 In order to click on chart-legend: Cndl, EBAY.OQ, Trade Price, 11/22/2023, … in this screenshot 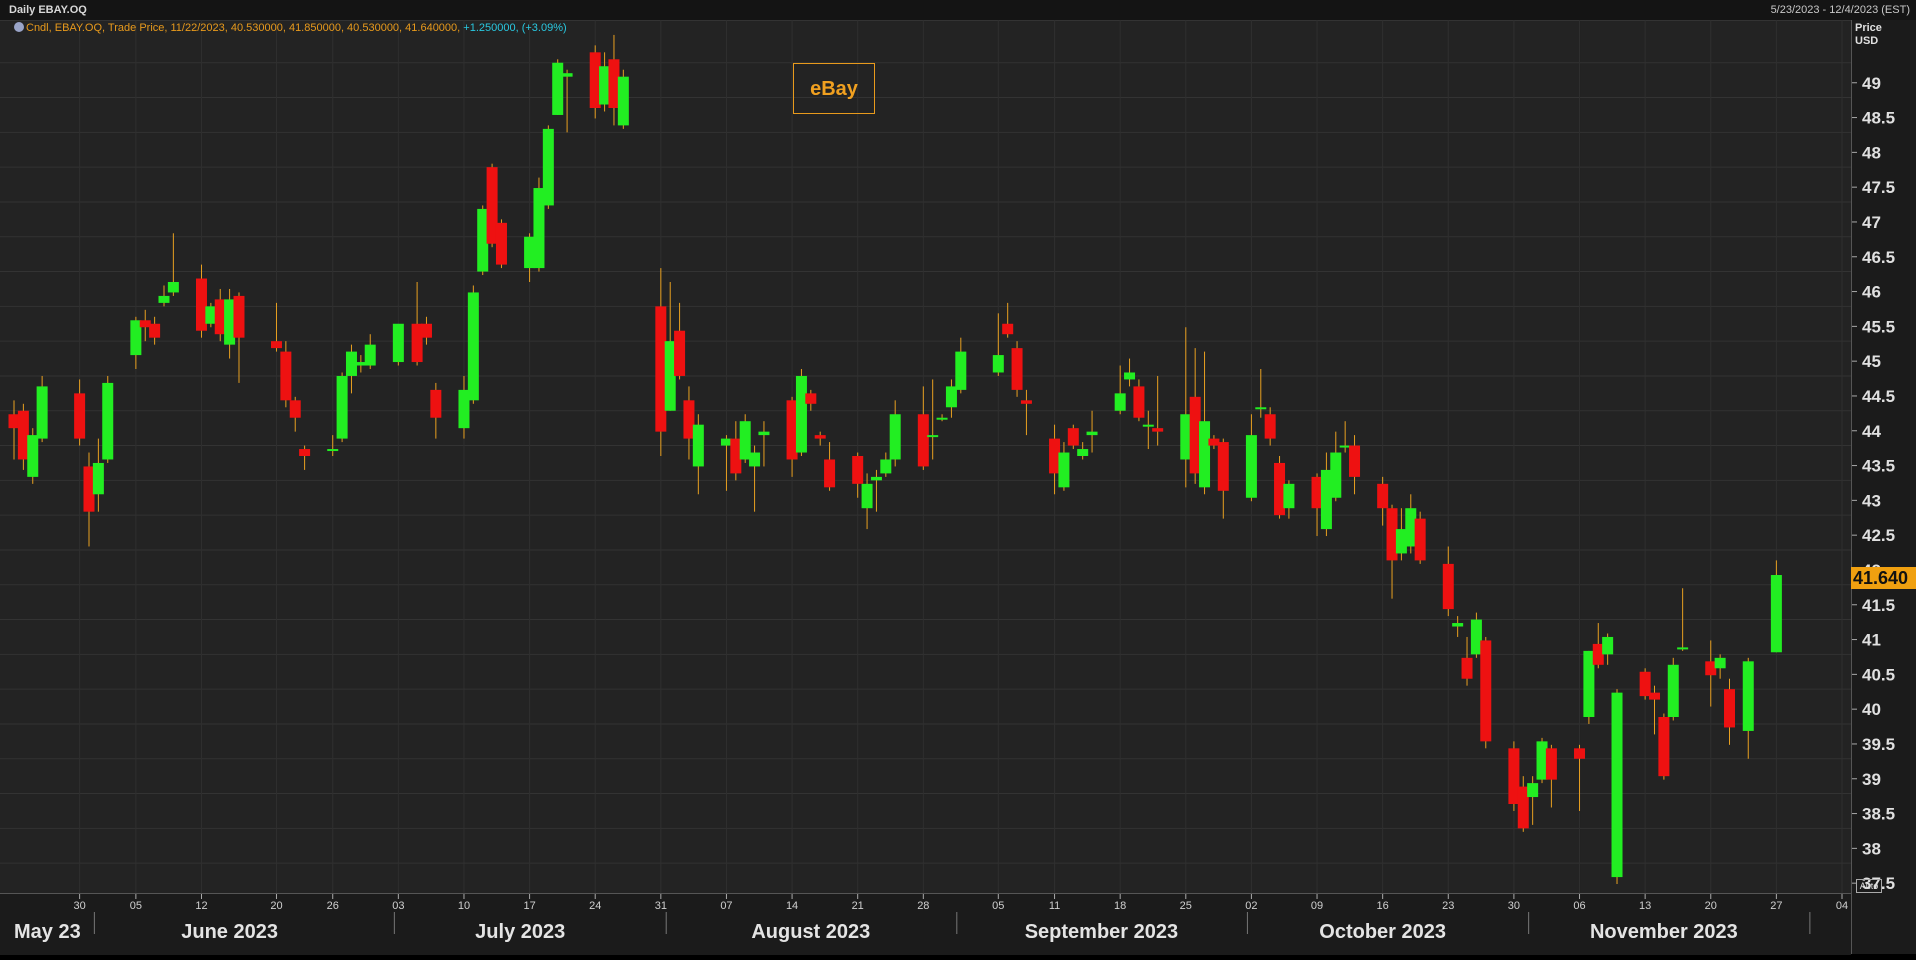, I will do `click(290, 28)`.